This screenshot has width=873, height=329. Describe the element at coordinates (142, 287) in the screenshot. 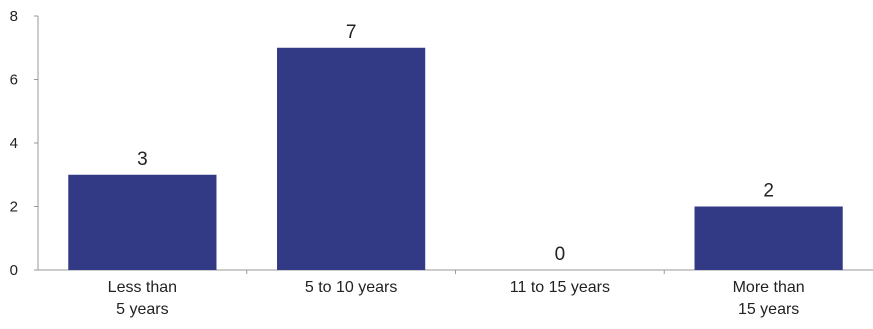

I see `x-category-label-line: Less than` at that location.